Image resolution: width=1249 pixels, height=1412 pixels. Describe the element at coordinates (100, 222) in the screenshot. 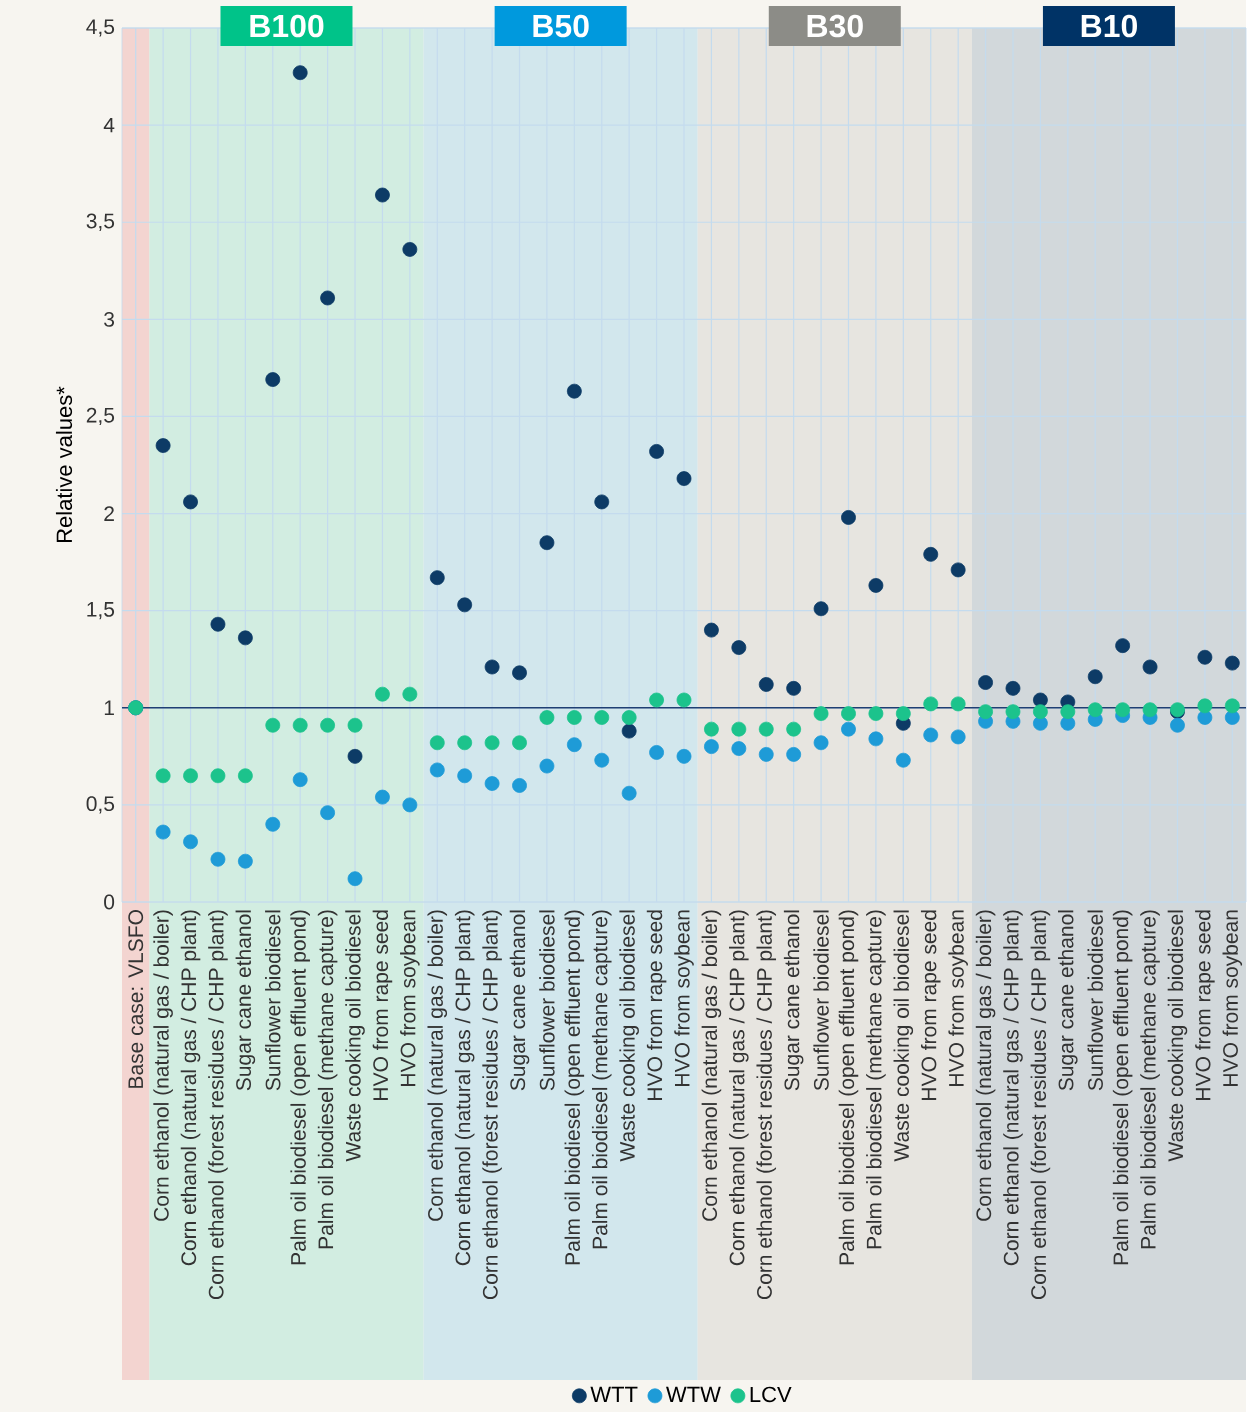

I see `y-tick-label: 3,5` at that location.